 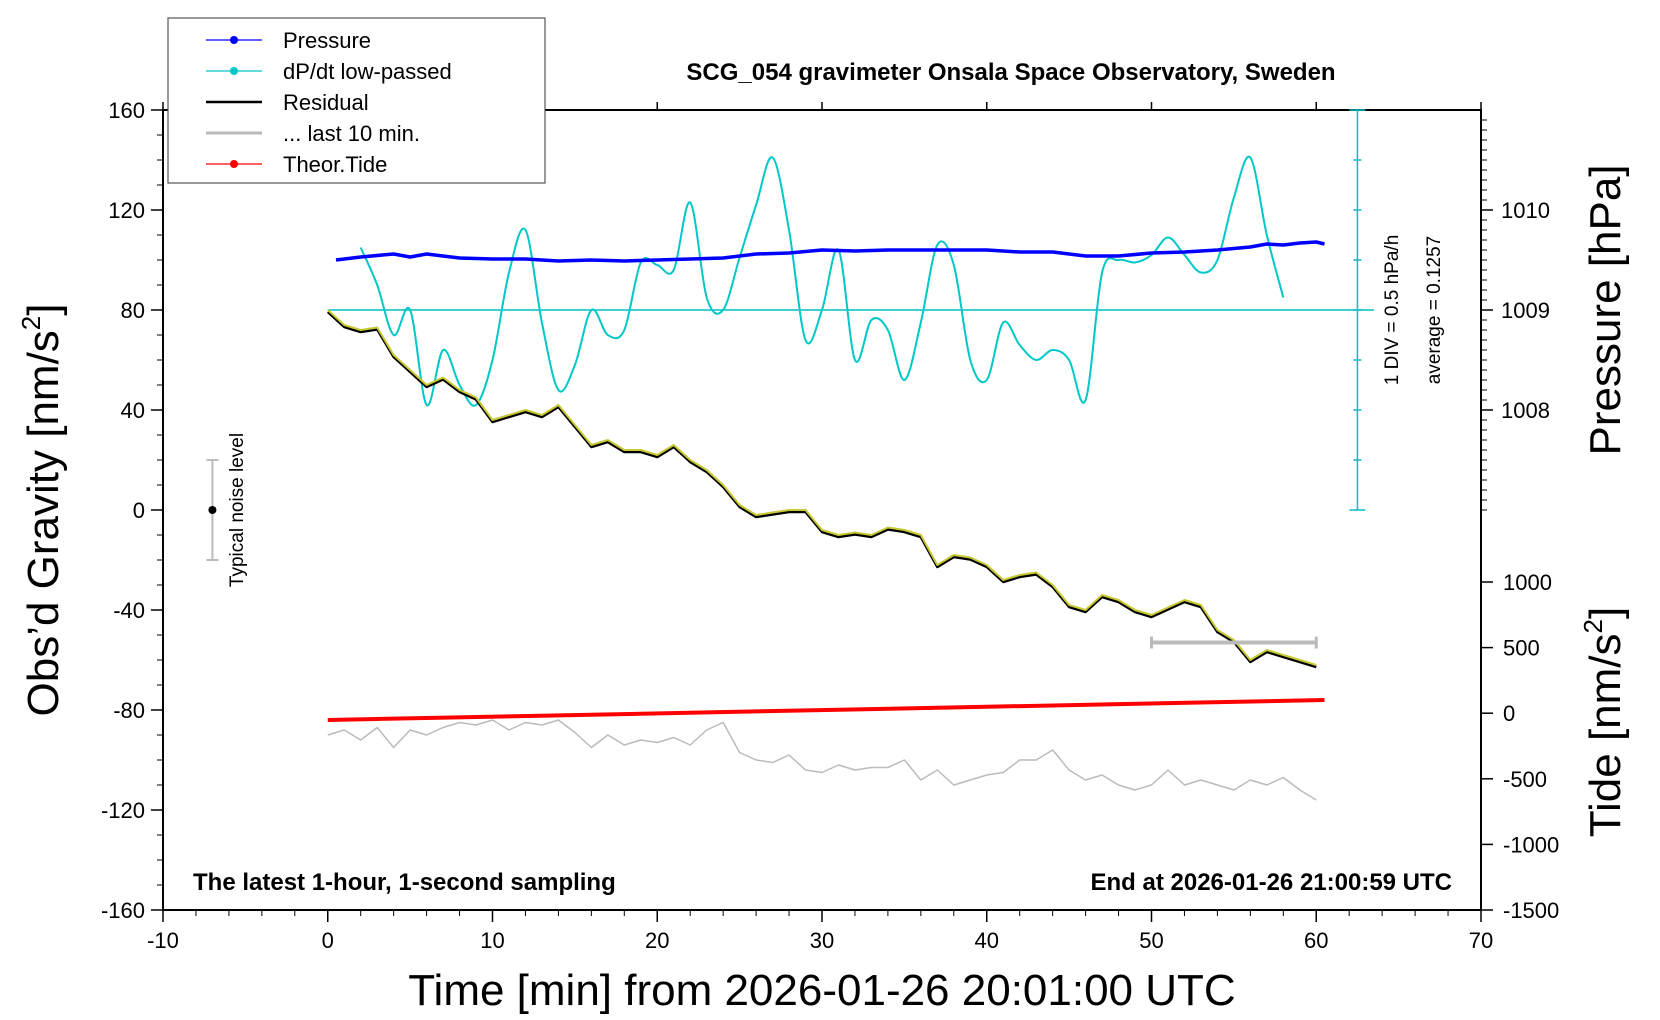 I want to click on legend-label: Residual, so click(x=326, y=102).